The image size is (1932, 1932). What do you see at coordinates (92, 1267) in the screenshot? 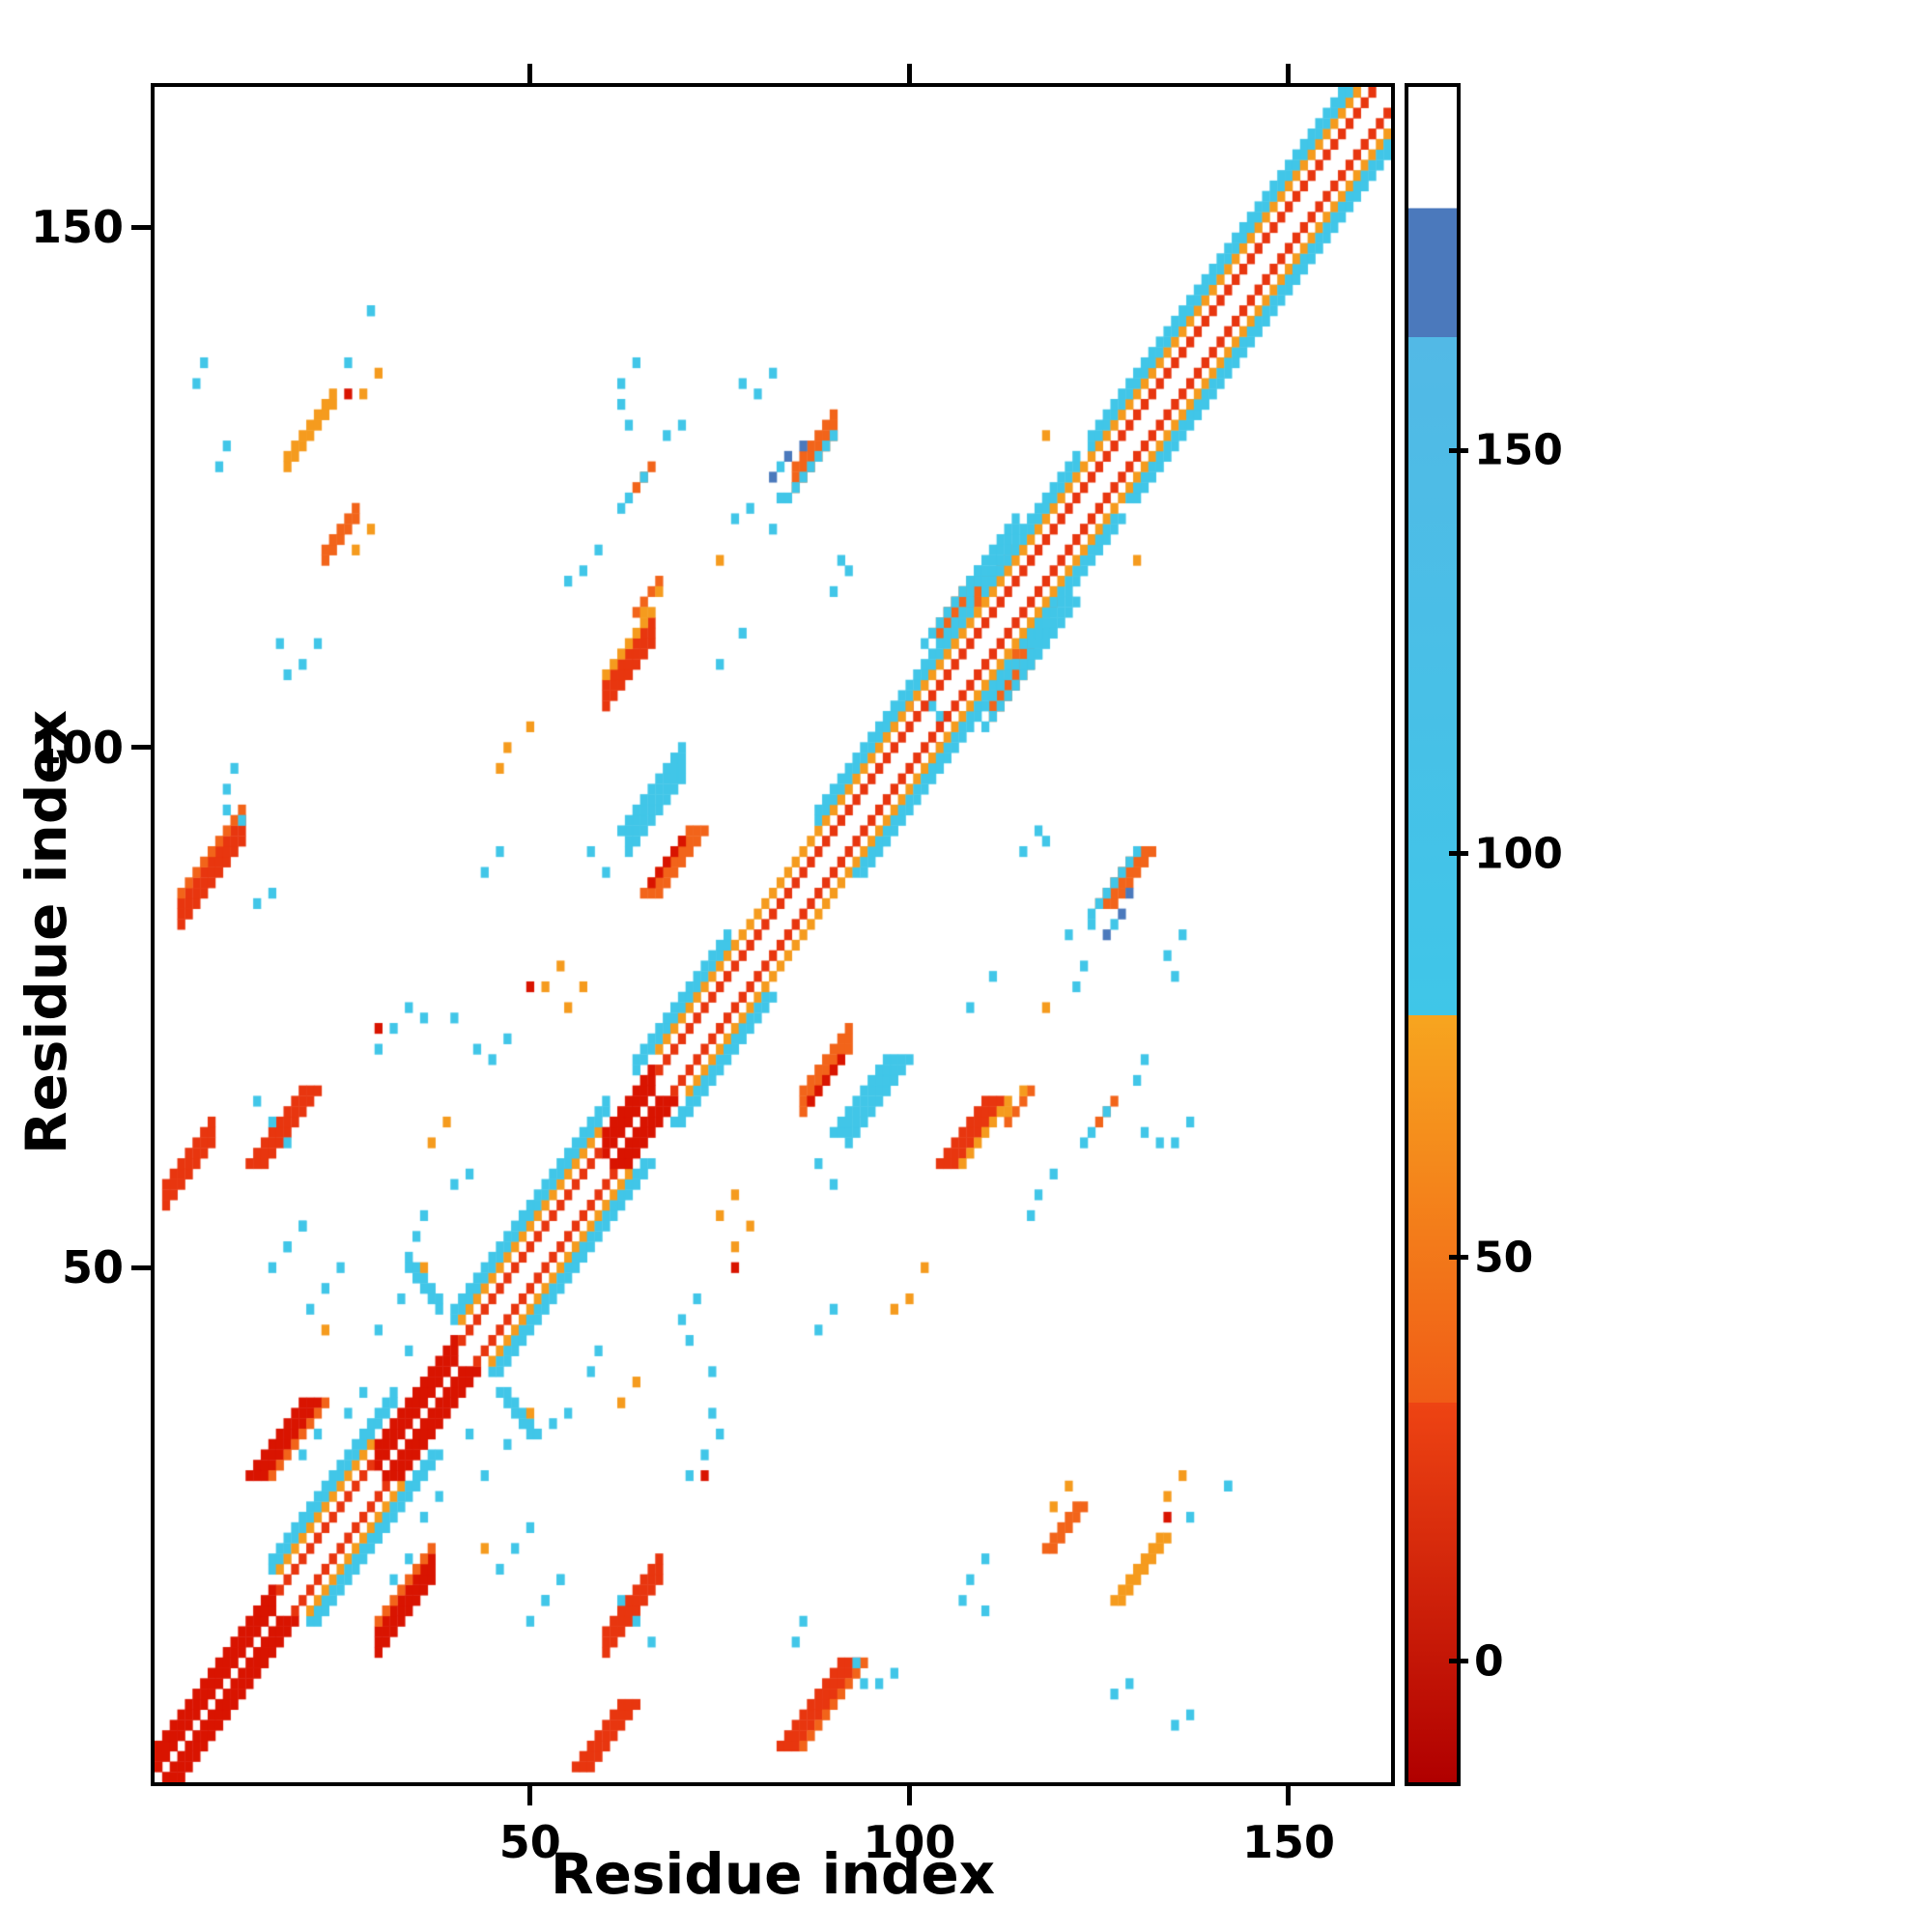
I see `y-tick-label: 50` at bounding box center [92, 1267].